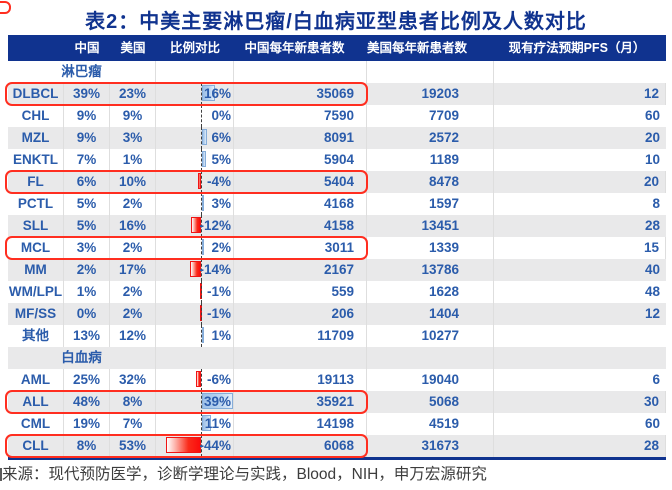 The image size is (672, 490). Describe the element at coordinates (87, 160) in the screenshot. I see `china-pct-cell: 7%` at that location.